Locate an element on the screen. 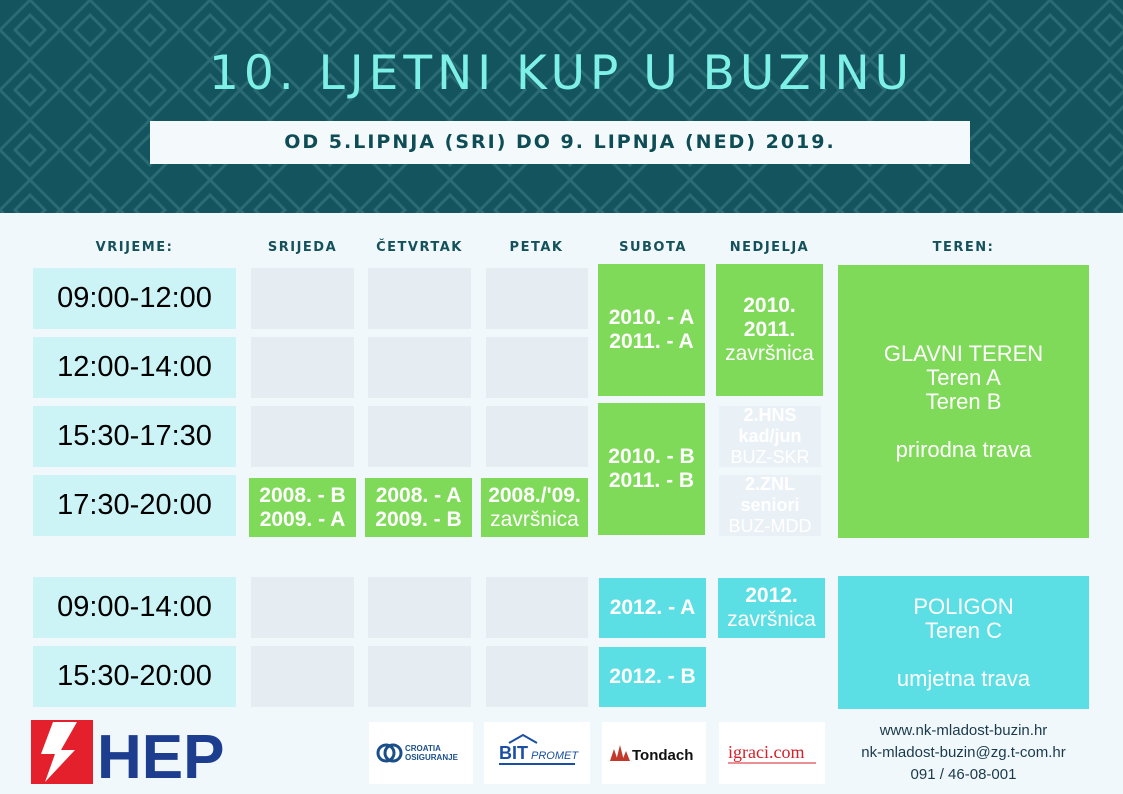 The height and width of the screenshot is (794, 1123). bit-promet-logo: BIT PROMET is located at coordinates (539, 749).